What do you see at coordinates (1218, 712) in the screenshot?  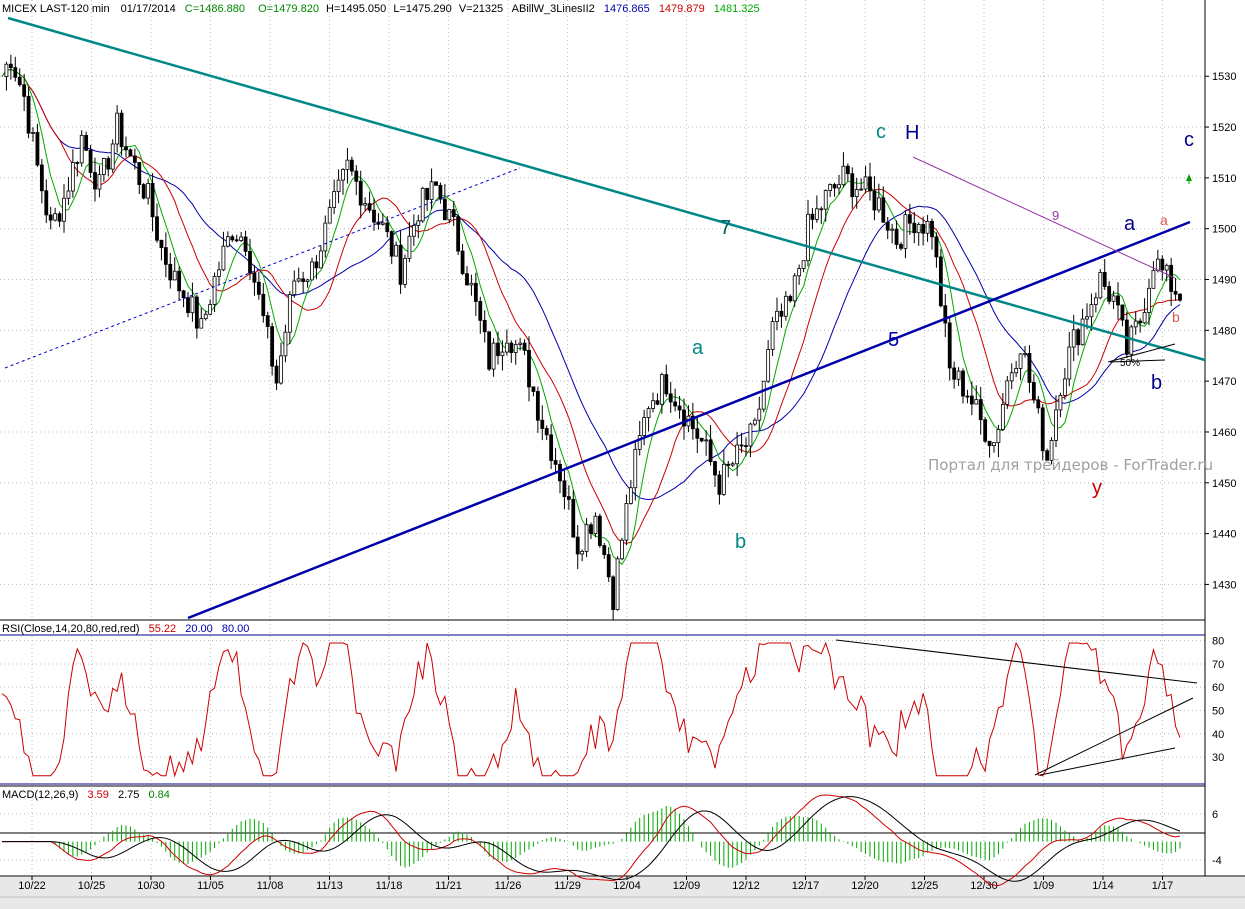 I see `rsi-tick-label: 50` at bounding box center [1218, 712].